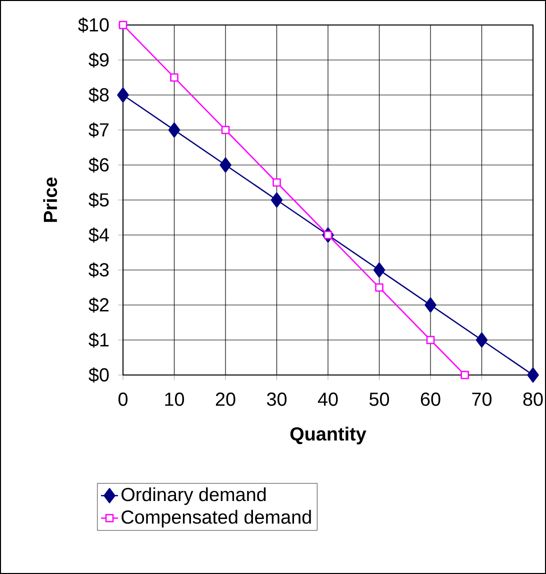 This screenshot has width=546, height=574. What do you see at coordinates (98, 60) in the screenshot?
I see `y-tick-label: $9` at bounding box center [98, 60].